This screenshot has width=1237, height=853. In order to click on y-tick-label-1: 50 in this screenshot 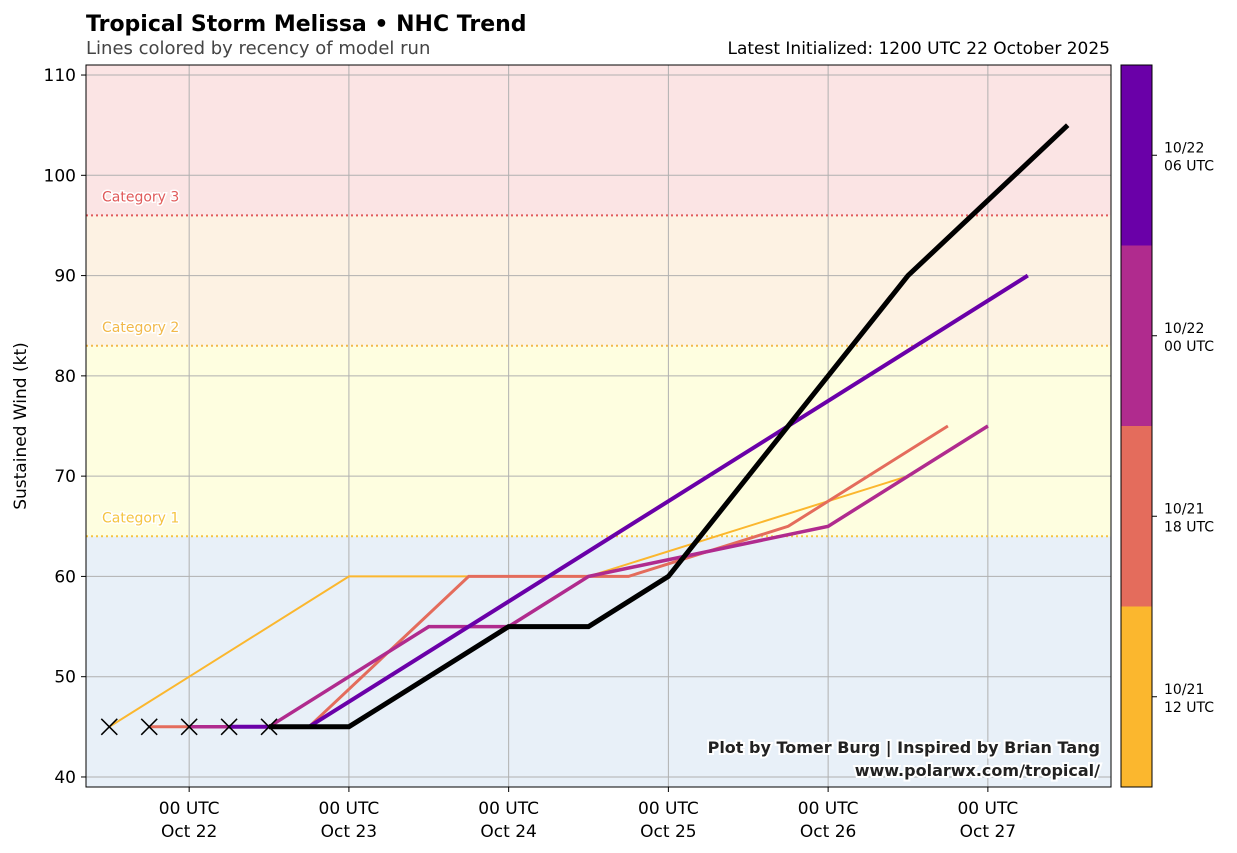, I will do `click(65, 678)`.